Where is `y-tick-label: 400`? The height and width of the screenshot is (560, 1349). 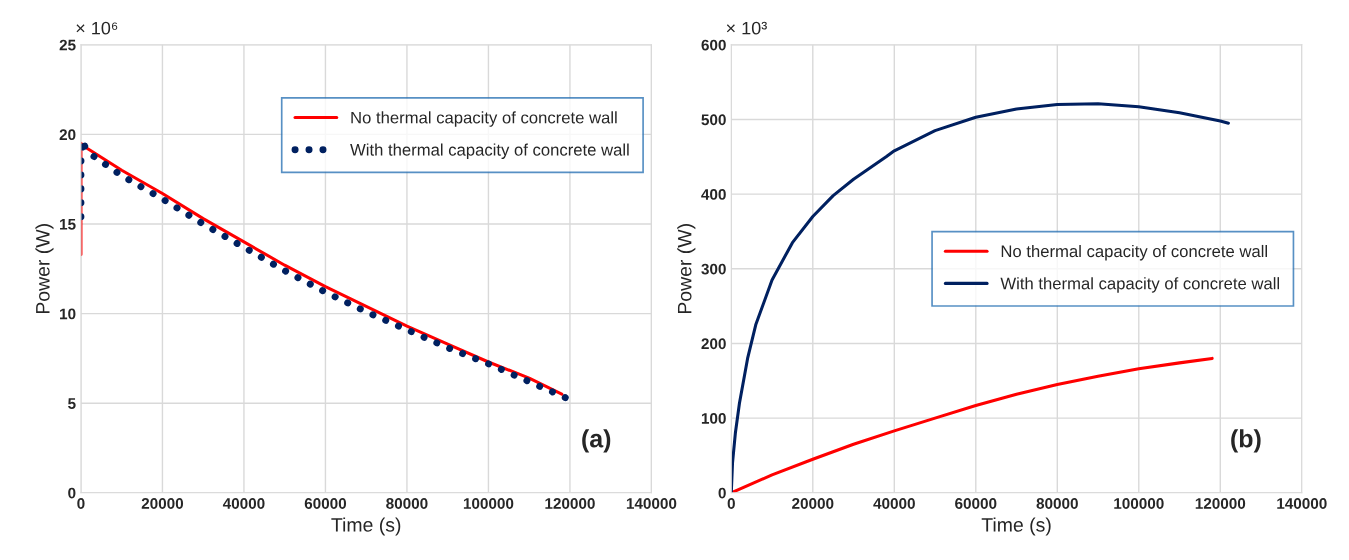
y-tick-label: 400 is located at coordinates (713, 194).